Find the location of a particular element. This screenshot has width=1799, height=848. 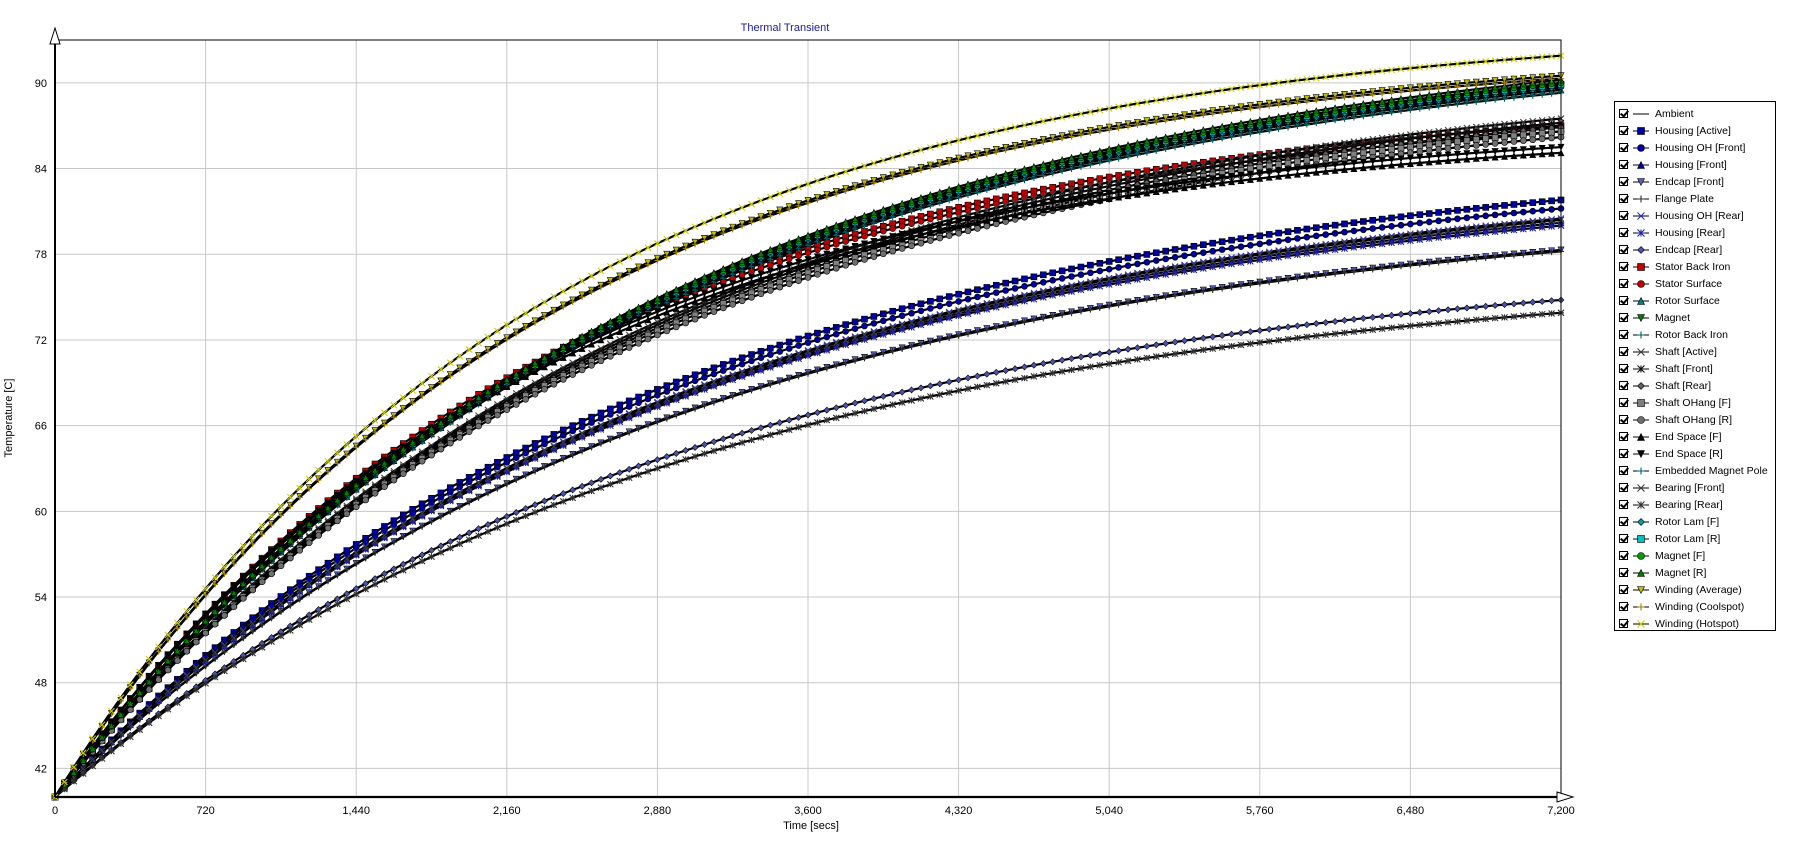

legend-item: Ambient is located at coordinates (1695, 113).